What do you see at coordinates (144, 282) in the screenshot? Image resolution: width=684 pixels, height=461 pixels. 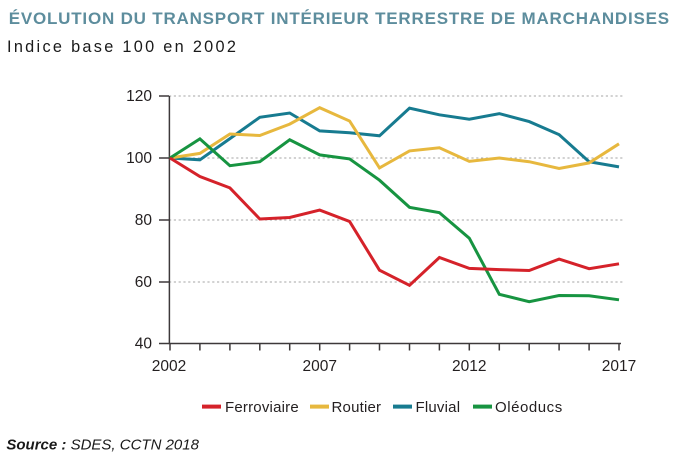 I see `svg-text: 60` at bounding box center [144, 282].